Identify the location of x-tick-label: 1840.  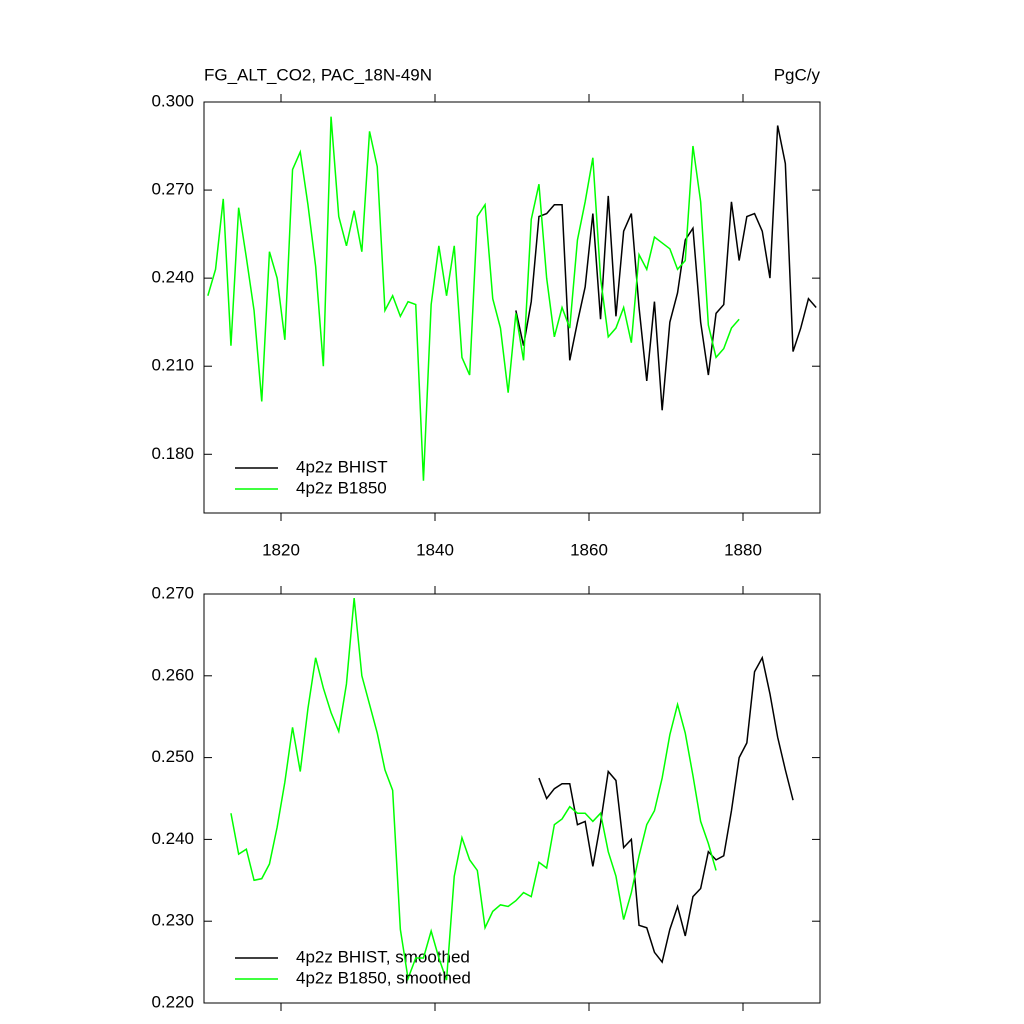
(435, 549).